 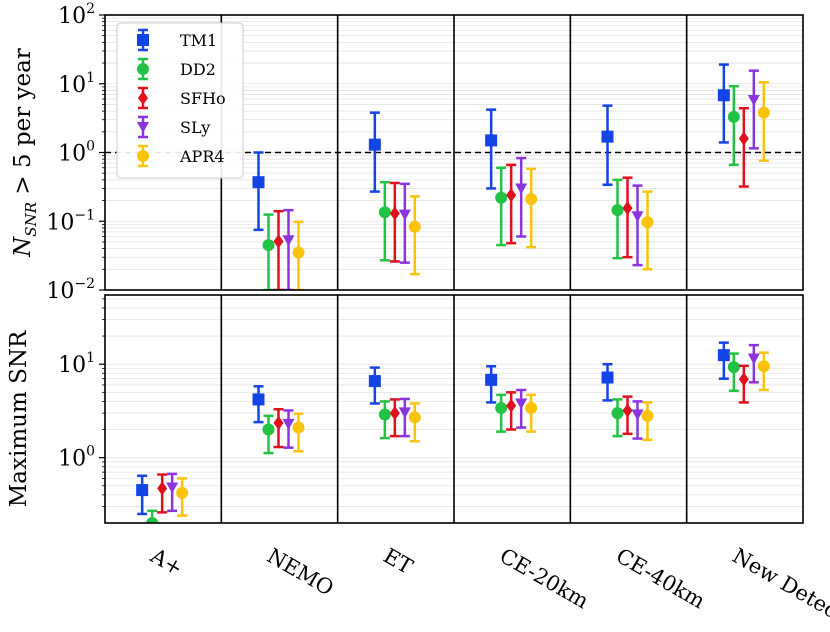 I want to click on legend-marker-apr4, so click(x=143, y=156).